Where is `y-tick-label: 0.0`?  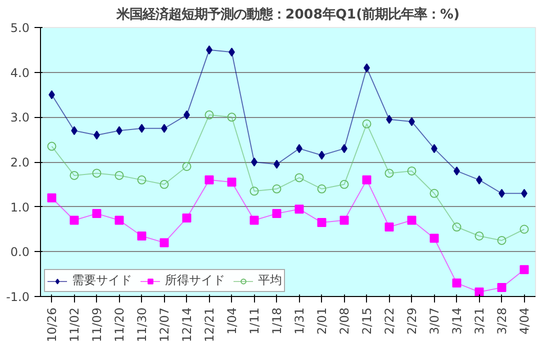
y-tick-label: 0.0 is located at coordinates (20, 252).